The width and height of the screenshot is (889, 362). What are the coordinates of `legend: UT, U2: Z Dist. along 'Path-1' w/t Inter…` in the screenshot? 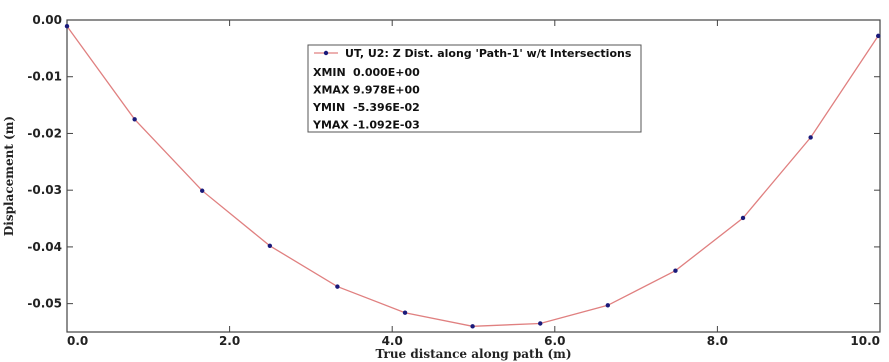 It's located at (474, 88).